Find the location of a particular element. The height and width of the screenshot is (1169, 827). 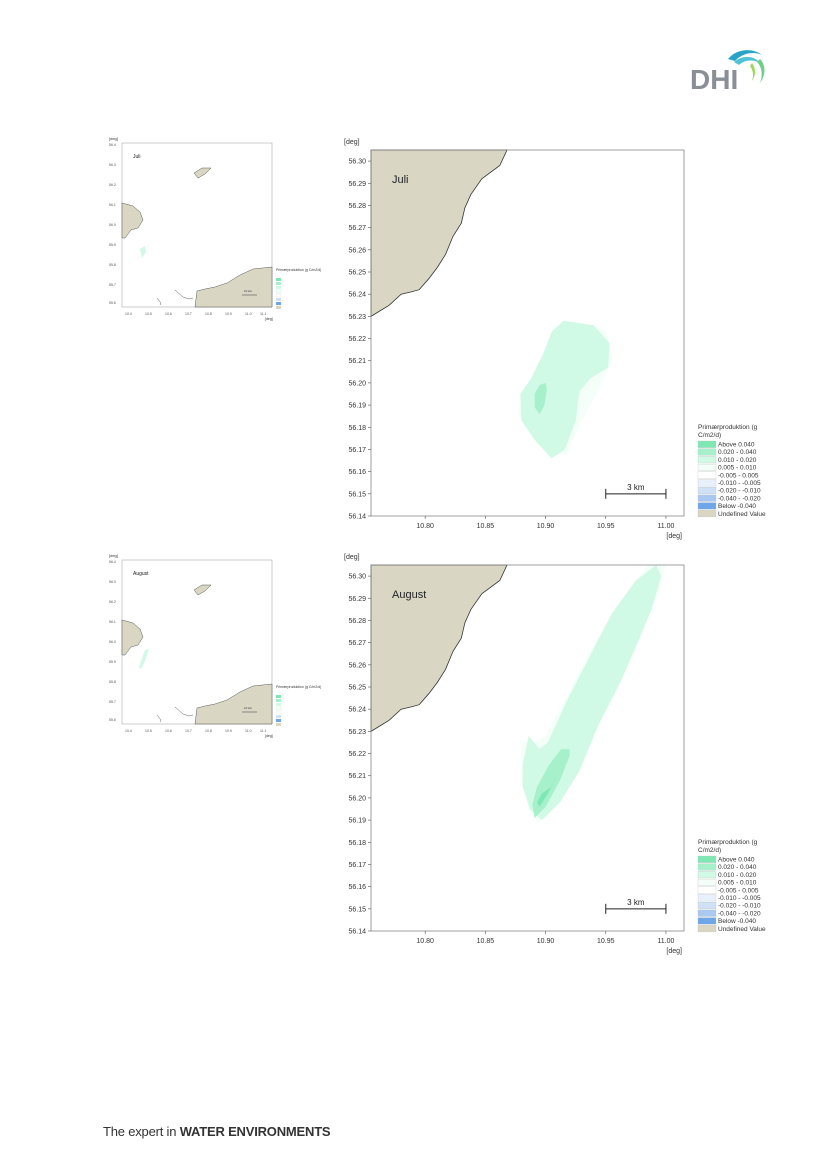

y-tick-label: 56.16 is located at coordinates (357, 887).